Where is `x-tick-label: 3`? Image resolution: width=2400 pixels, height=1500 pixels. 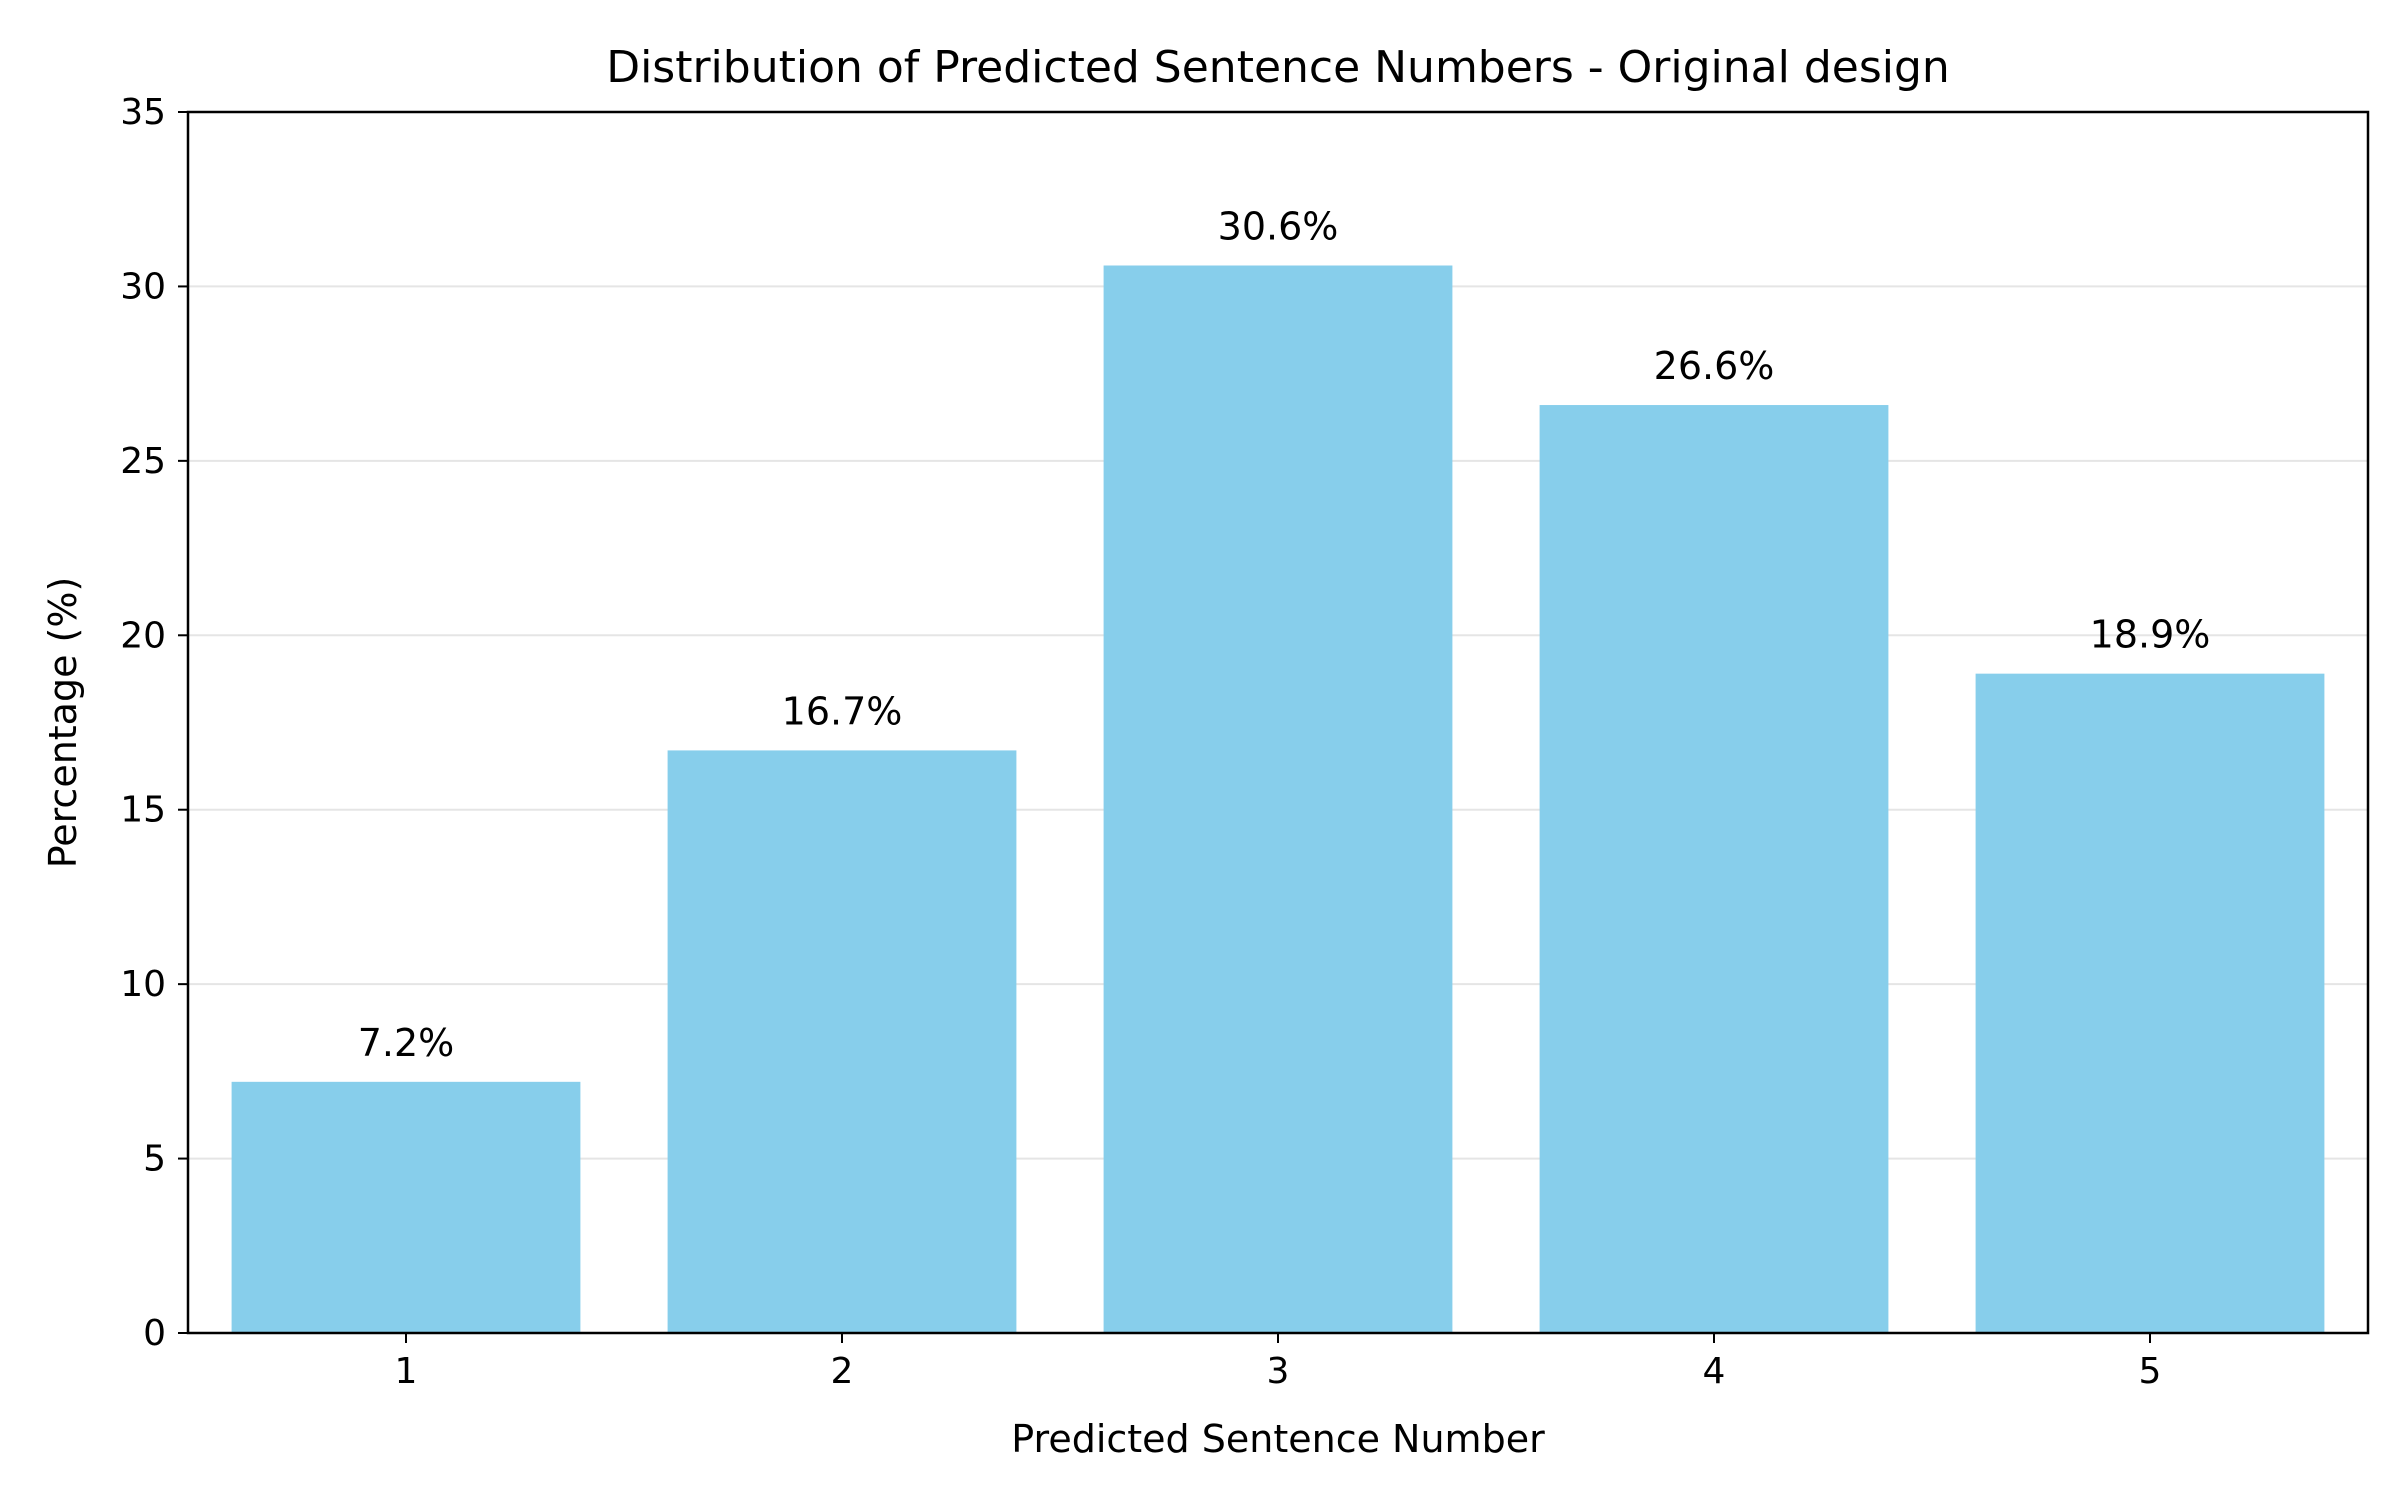
x-tick-label: 3 is located at coordinates (1278, 1371).